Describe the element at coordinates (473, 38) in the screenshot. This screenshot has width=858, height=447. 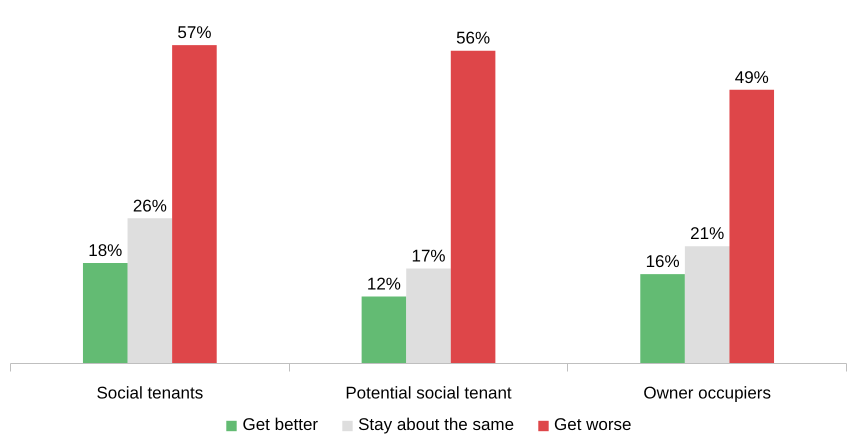
I see `data-label: 56%` at that location.